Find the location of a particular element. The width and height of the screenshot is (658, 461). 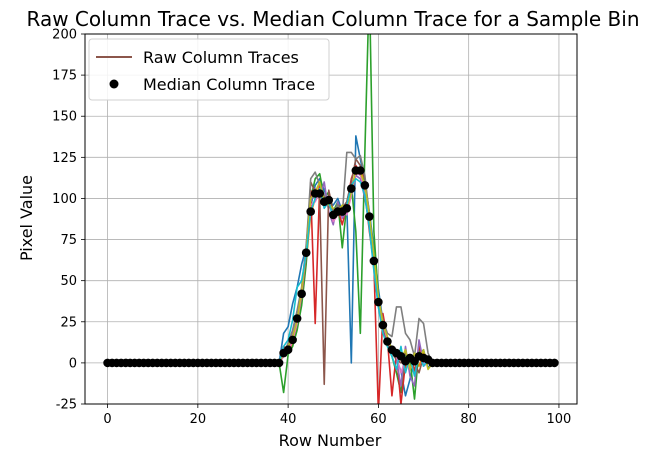

legend-label: Raw Column Traces is located at coordinates (221, 57).